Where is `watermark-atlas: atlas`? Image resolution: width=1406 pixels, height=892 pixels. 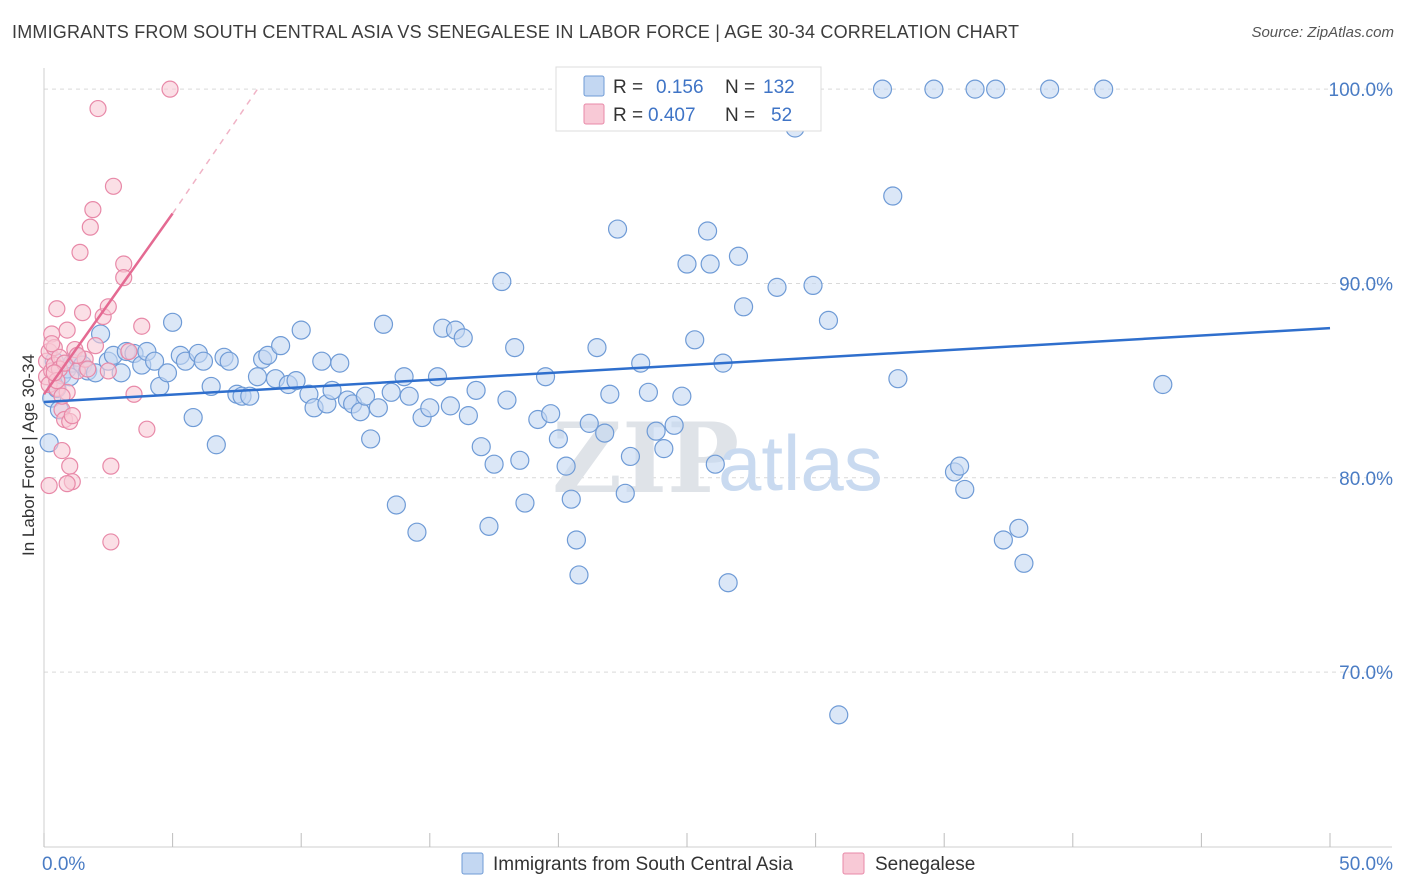 watermark-atlas: atlas is located at coordinates (800, 463).